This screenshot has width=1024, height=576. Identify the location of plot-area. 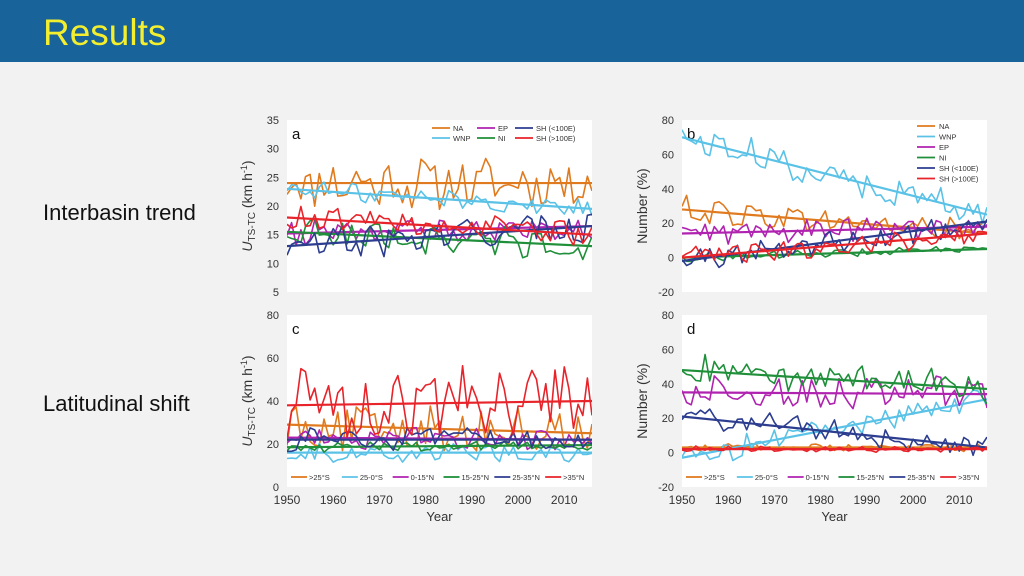
(834, 206).